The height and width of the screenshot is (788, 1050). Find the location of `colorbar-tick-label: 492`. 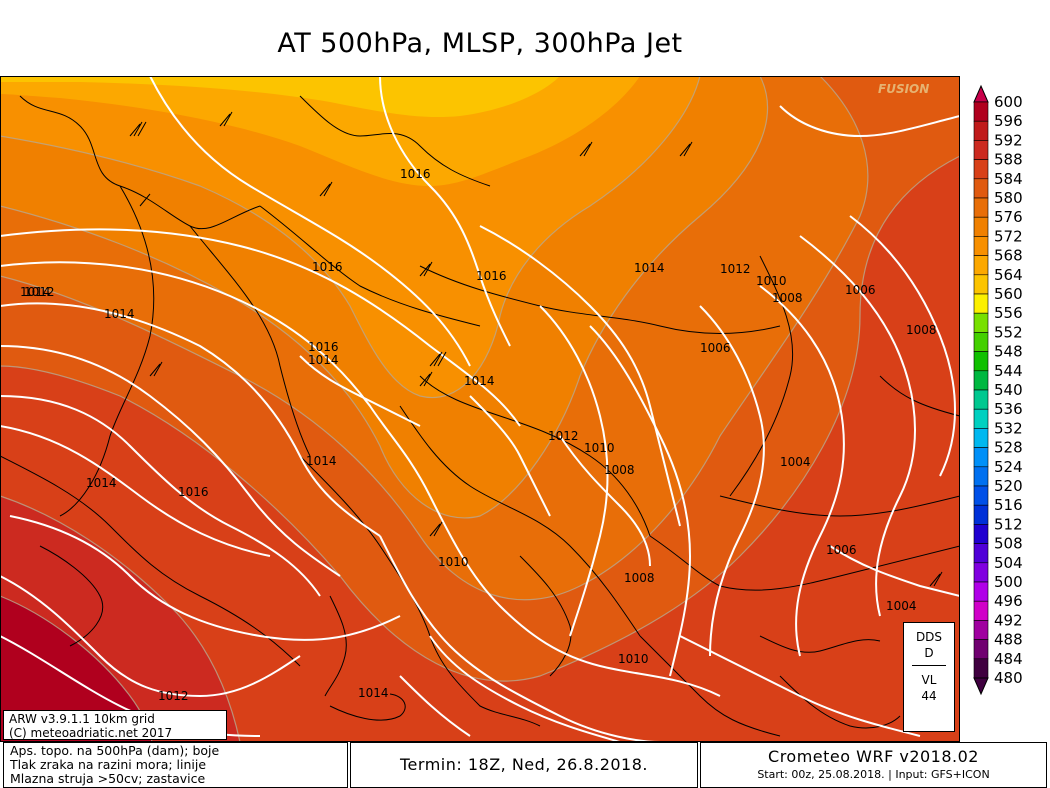

colorbar-tick-label: 492 is located at coordinates (1008, 620).